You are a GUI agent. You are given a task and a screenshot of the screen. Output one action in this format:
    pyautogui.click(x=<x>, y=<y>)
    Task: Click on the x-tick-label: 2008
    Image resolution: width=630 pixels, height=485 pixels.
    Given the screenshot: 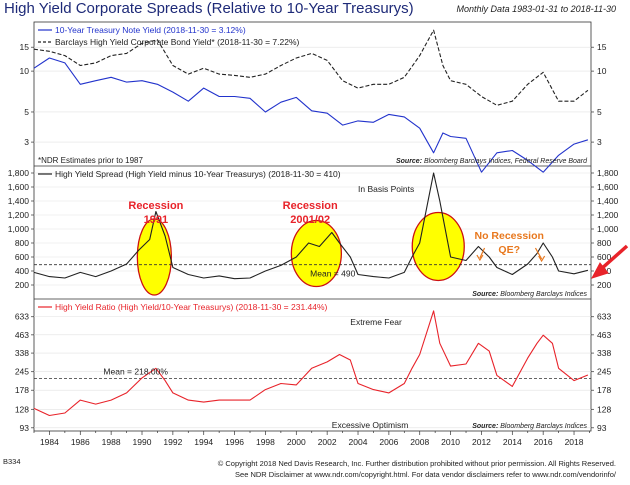 What is the action you would take?
    pyautogui.click(x=419, y=442)
    